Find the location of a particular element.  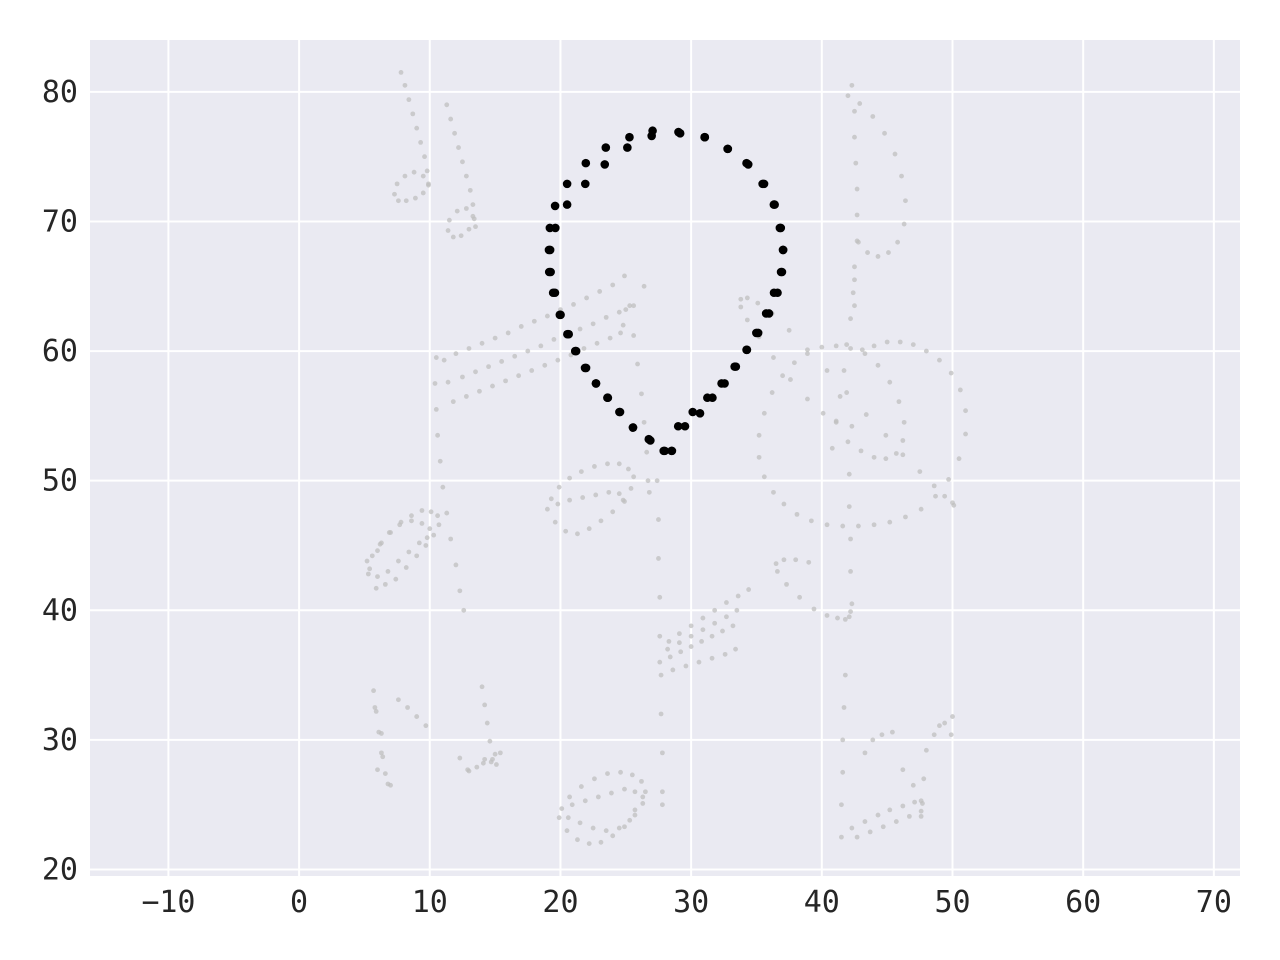

x-axis-tick-labels: −10 0 10 20 30 40 50 60 70 is located at coordinates (686, 902).